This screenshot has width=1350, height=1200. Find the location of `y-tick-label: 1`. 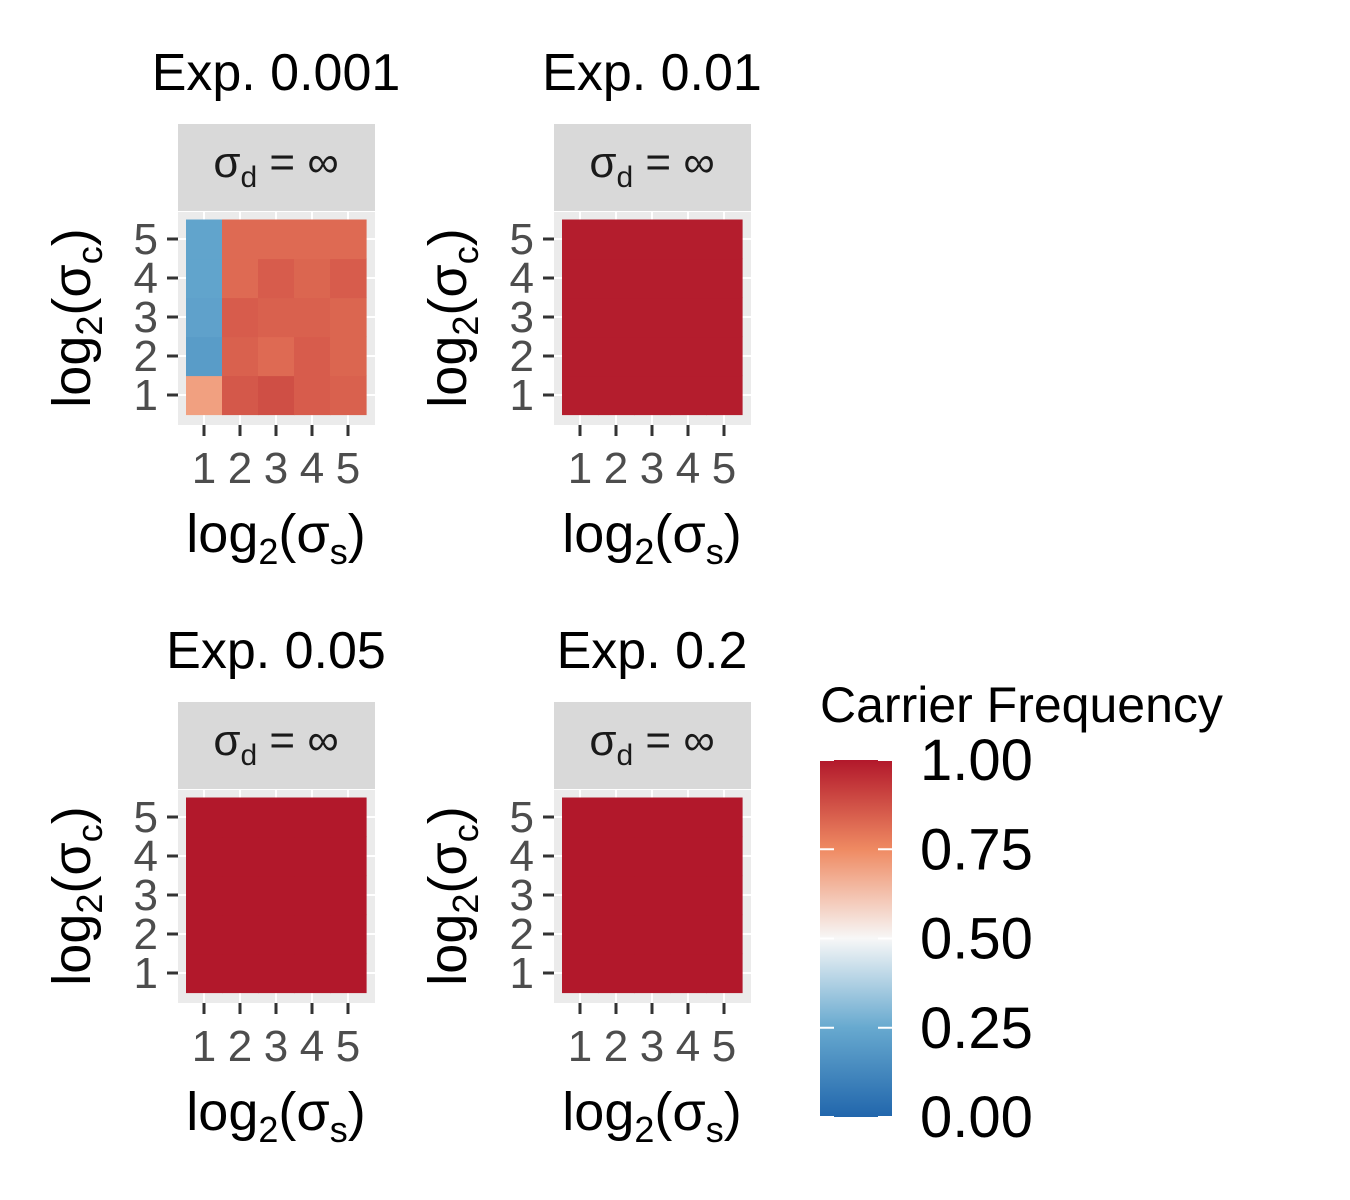

y-tick-label: 1 is located at coordinates (146, 395).